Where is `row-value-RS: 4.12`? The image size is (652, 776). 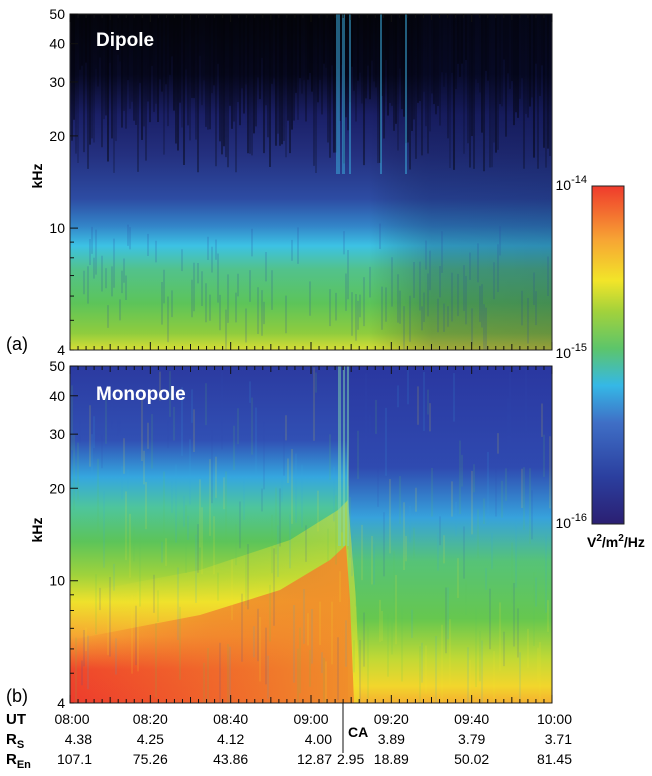
row-value-RS: 4.12 is located at coordinates (230, 739).